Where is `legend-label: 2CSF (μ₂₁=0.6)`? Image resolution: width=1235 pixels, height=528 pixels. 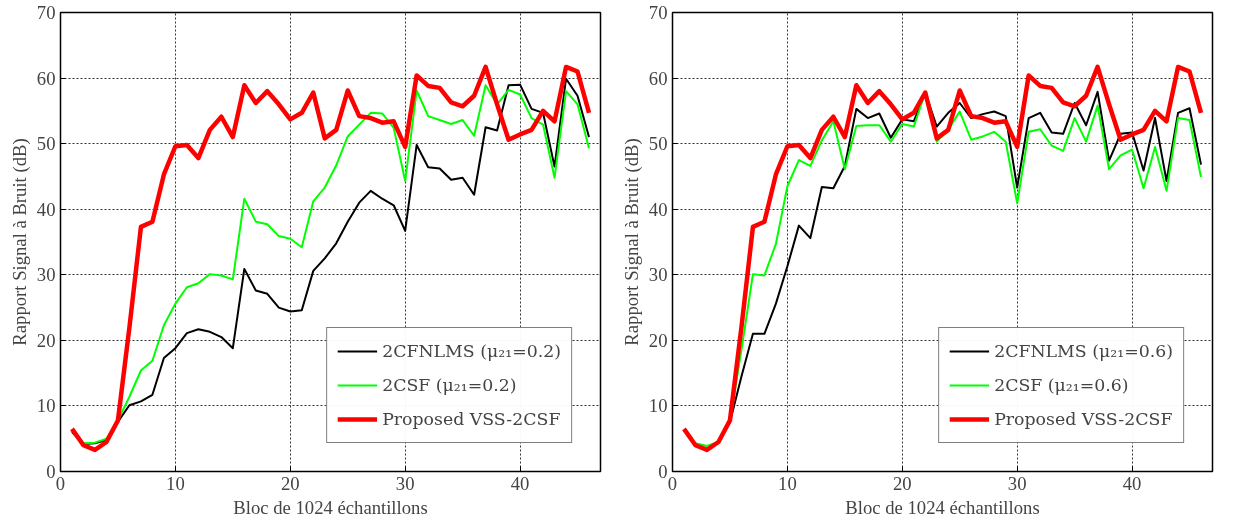
legend-label: 2CSF (μ₂₁=0.6) is located at coordinates (1061, 385).